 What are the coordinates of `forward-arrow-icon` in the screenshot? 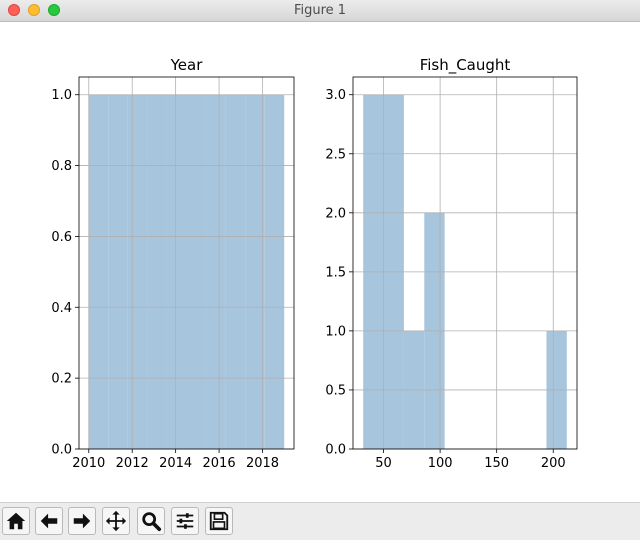 It's located at (82, 521).